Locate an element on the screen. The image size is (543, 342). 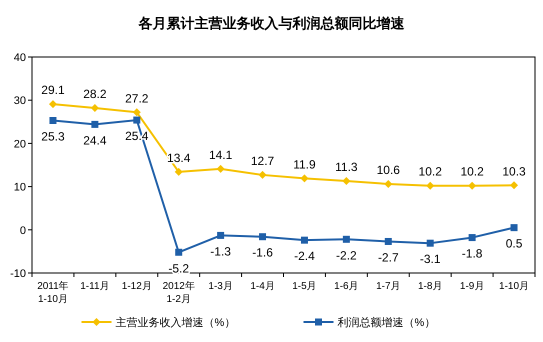
data-label: 14.1 is located at coordinates (220, 155).